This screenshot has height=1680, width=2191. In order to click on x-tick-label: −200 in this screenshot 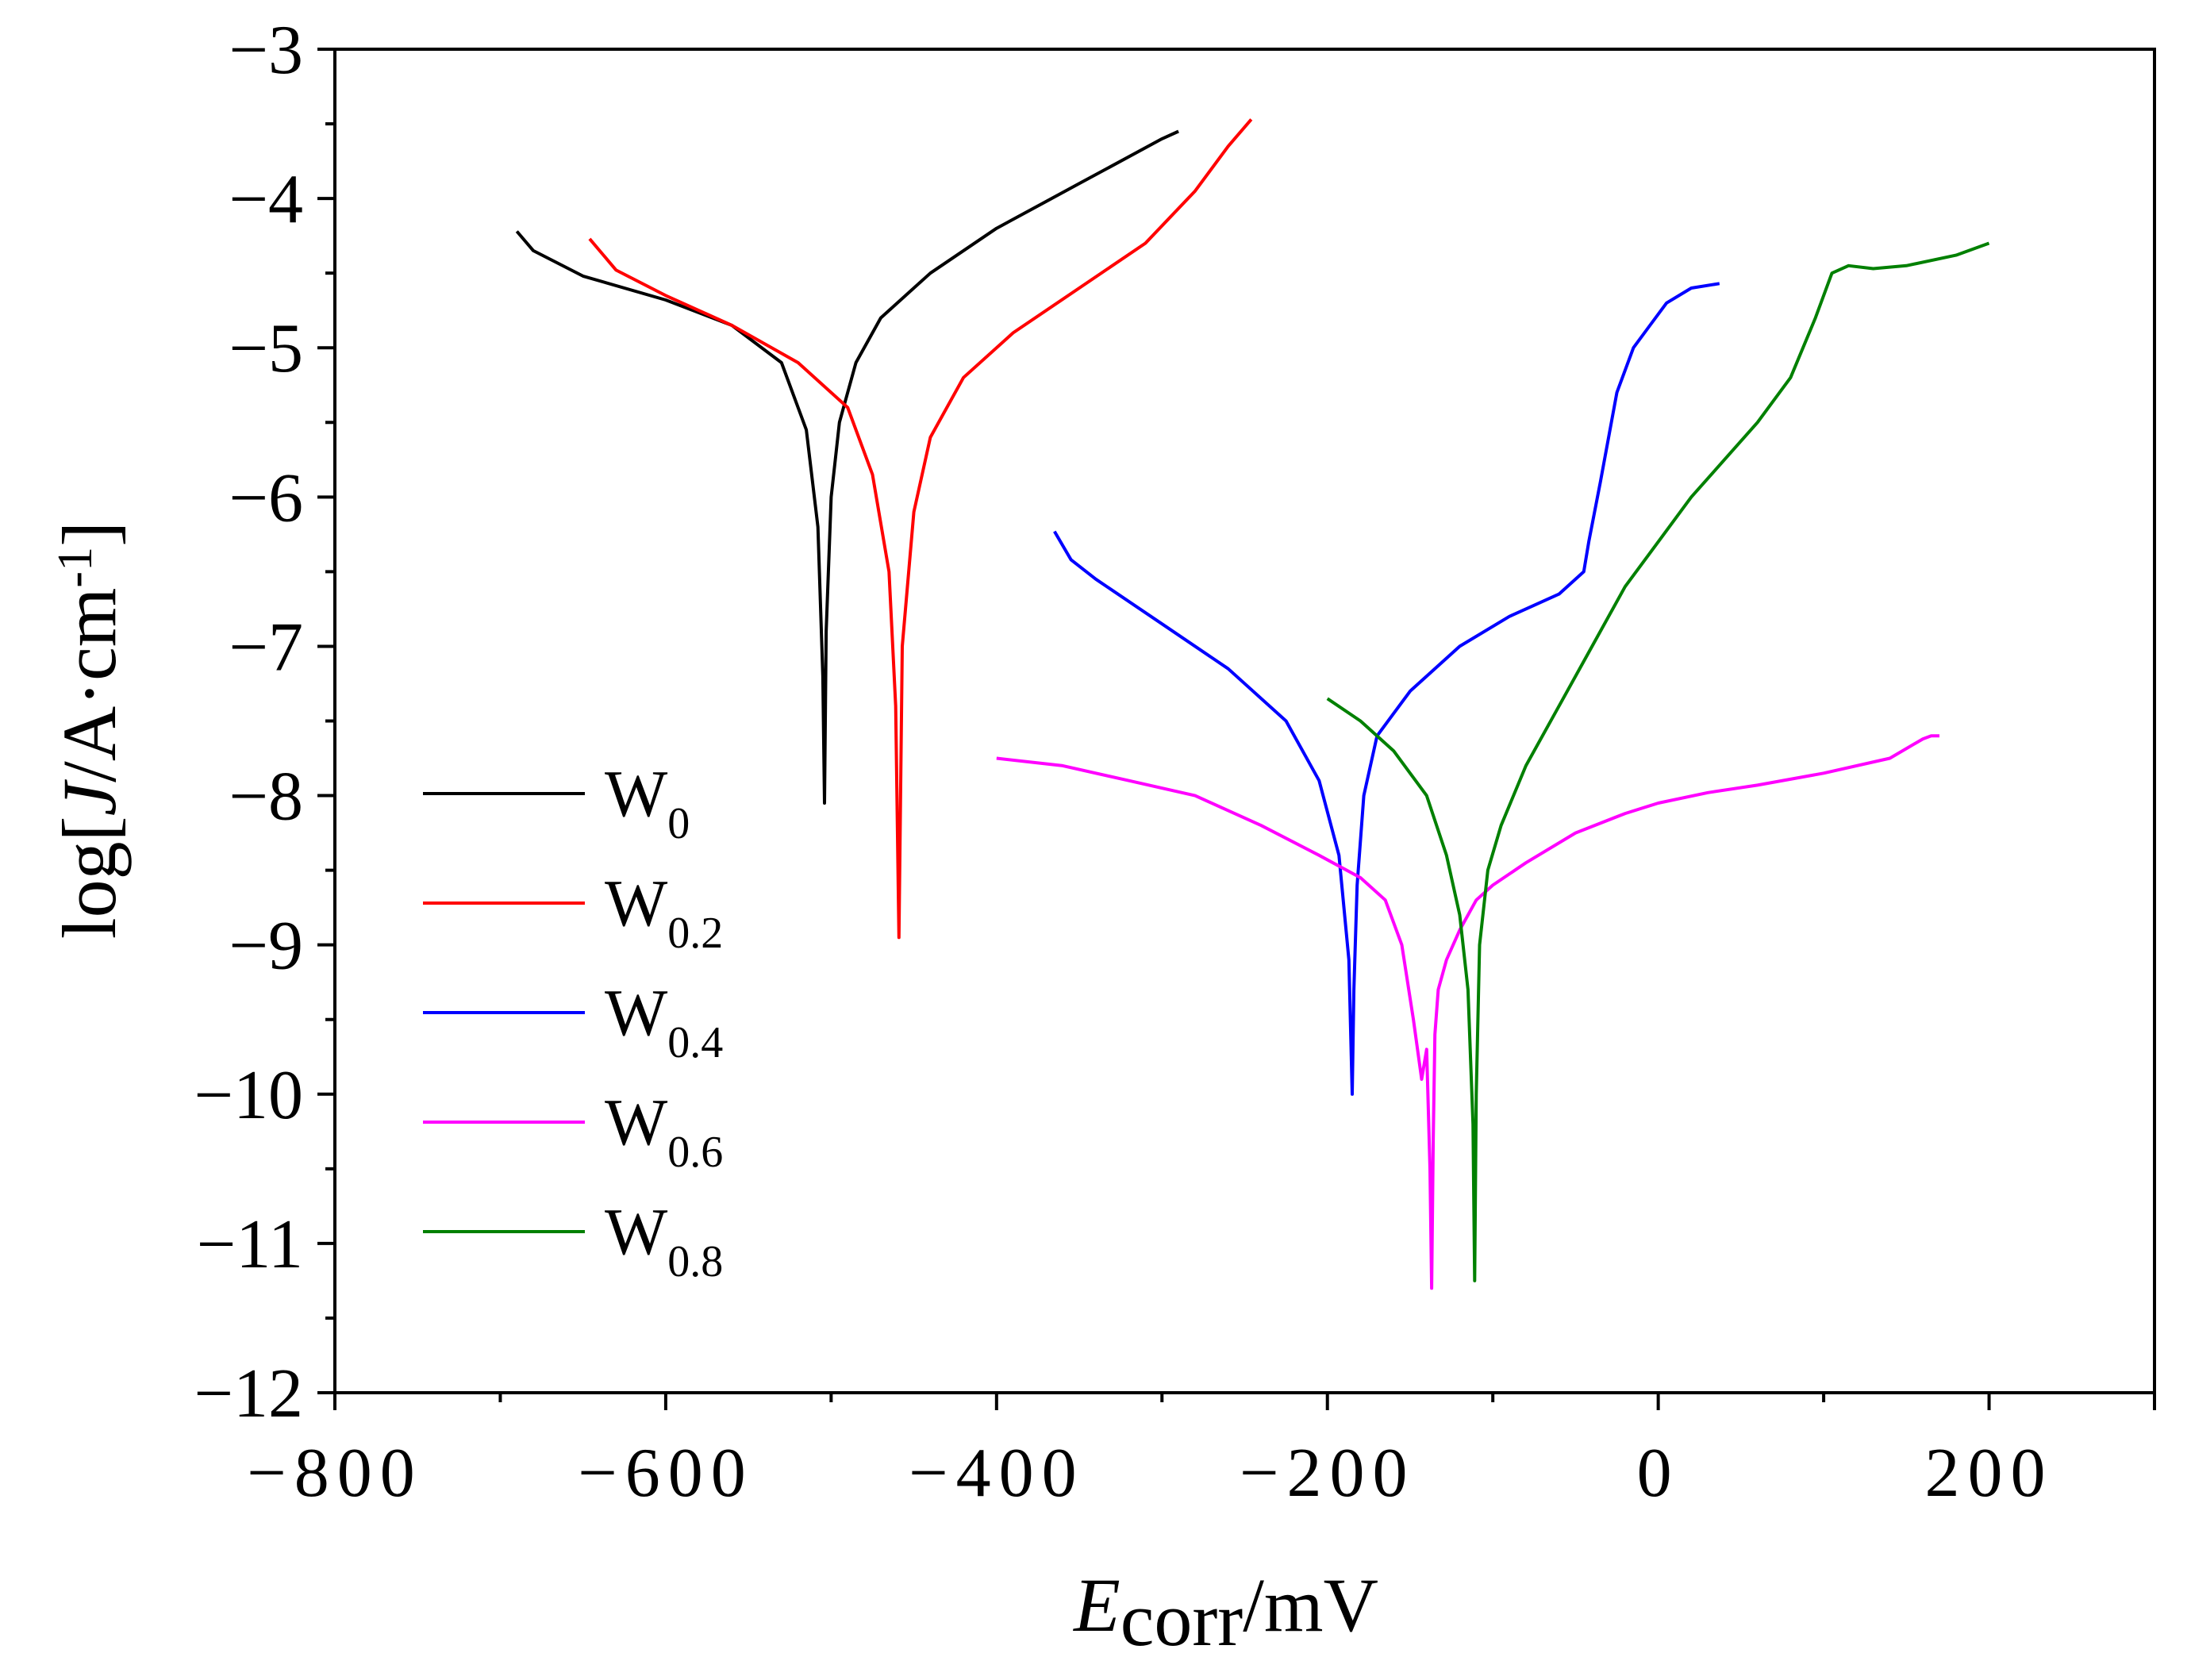, I will do `click(1328, 1473)`.